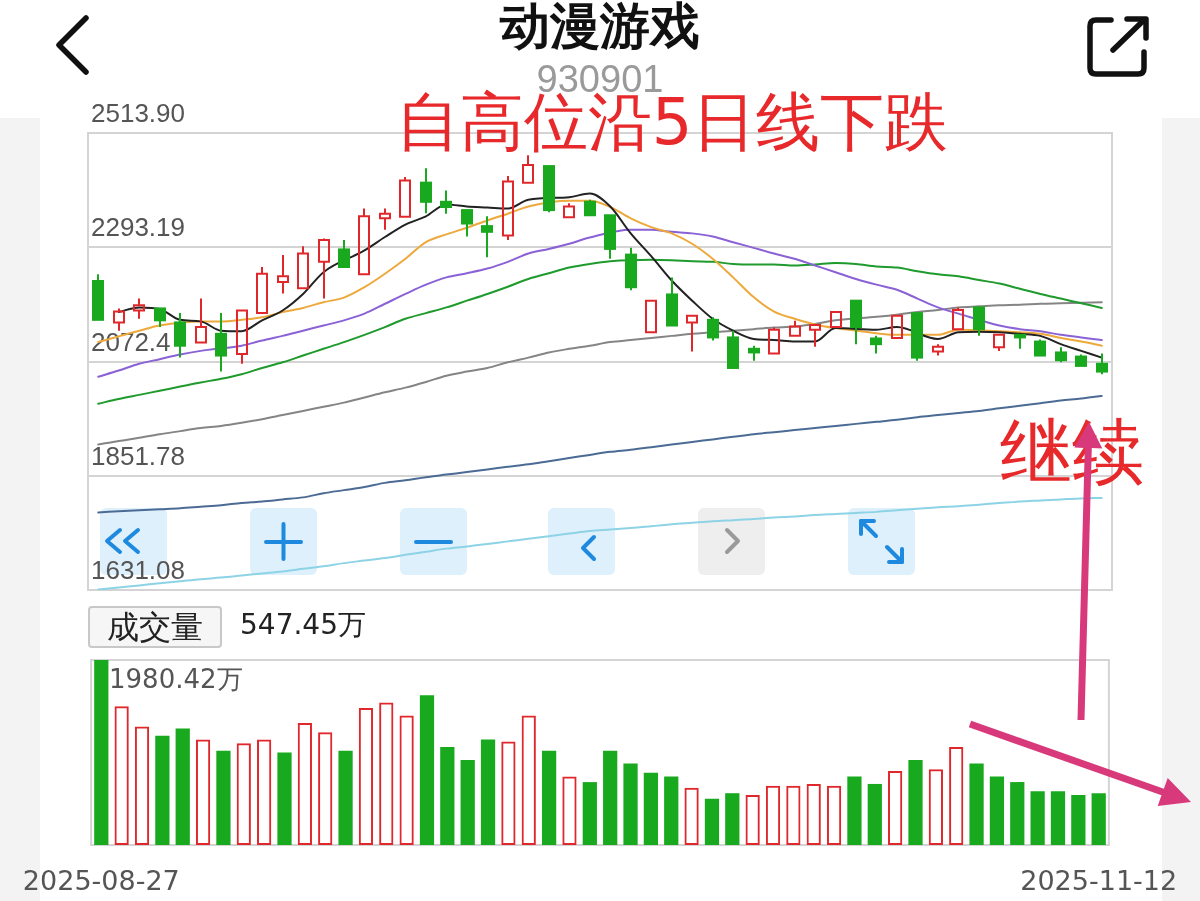 The image size is (1200, 901). I want to click on x-tick-label: 2025-08-27, so click(101, 881).